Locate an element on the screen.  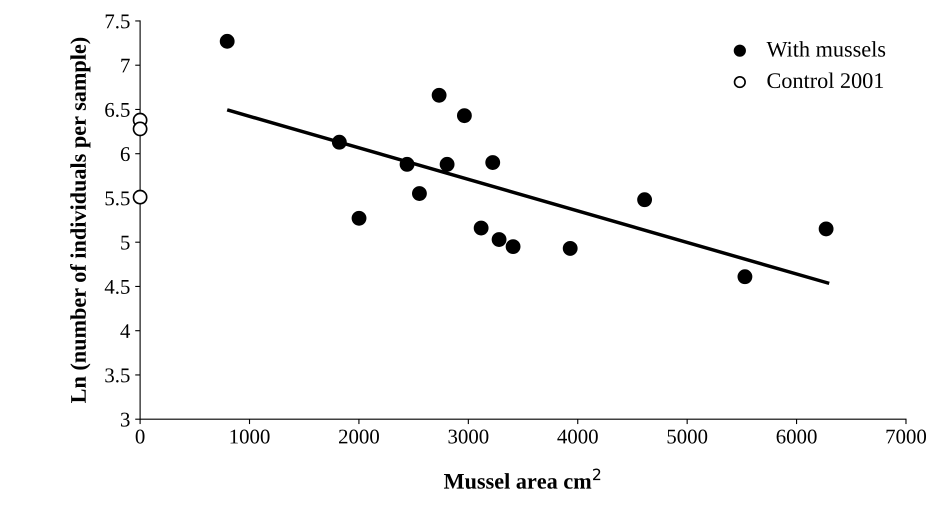
y-tick-label: 3 is located at coordinates (125, 419).